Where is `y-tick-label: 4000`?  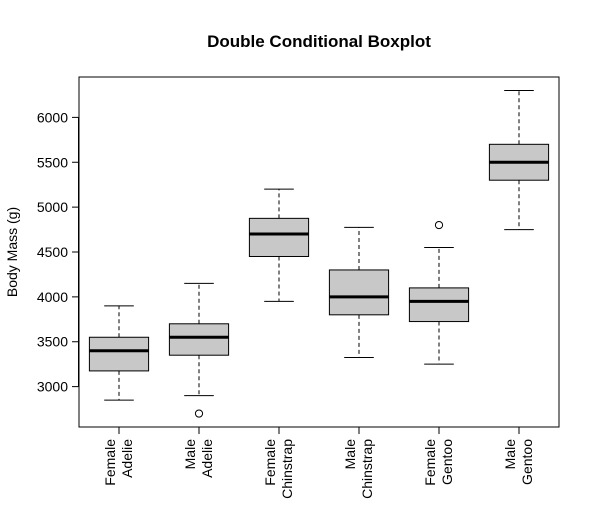
y-tick-label: 4000 is located at coordinates (52, 297).